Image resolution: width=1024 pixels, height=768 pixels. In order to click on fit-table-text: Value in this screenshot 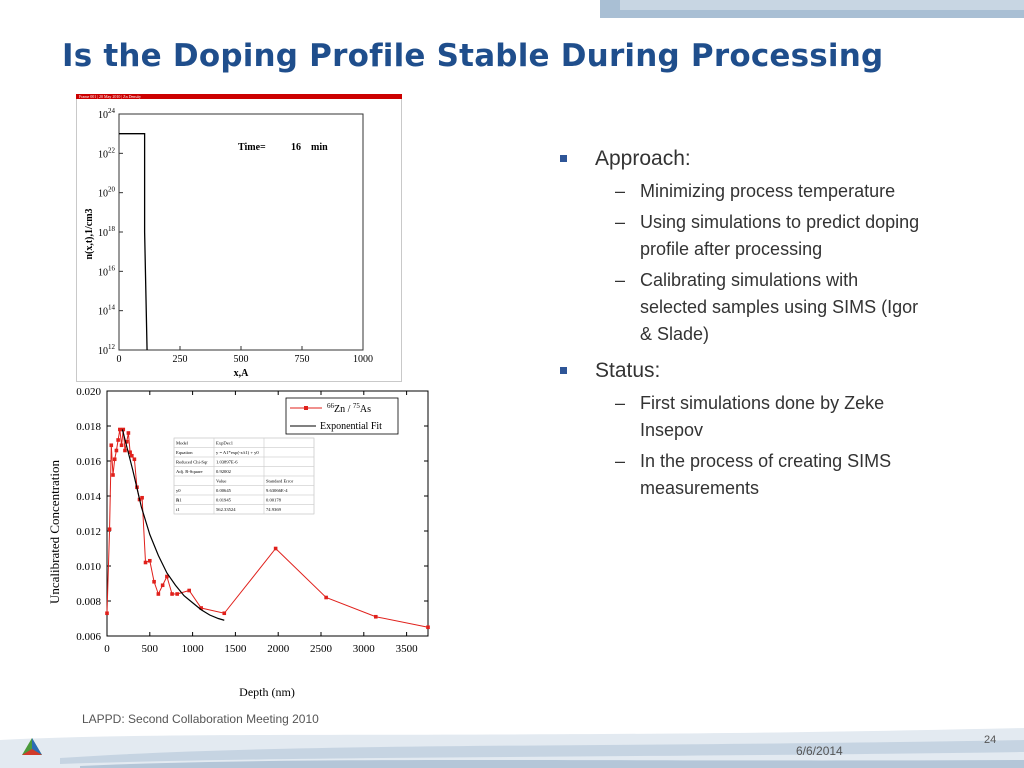, I will do `click(221, 481)`.